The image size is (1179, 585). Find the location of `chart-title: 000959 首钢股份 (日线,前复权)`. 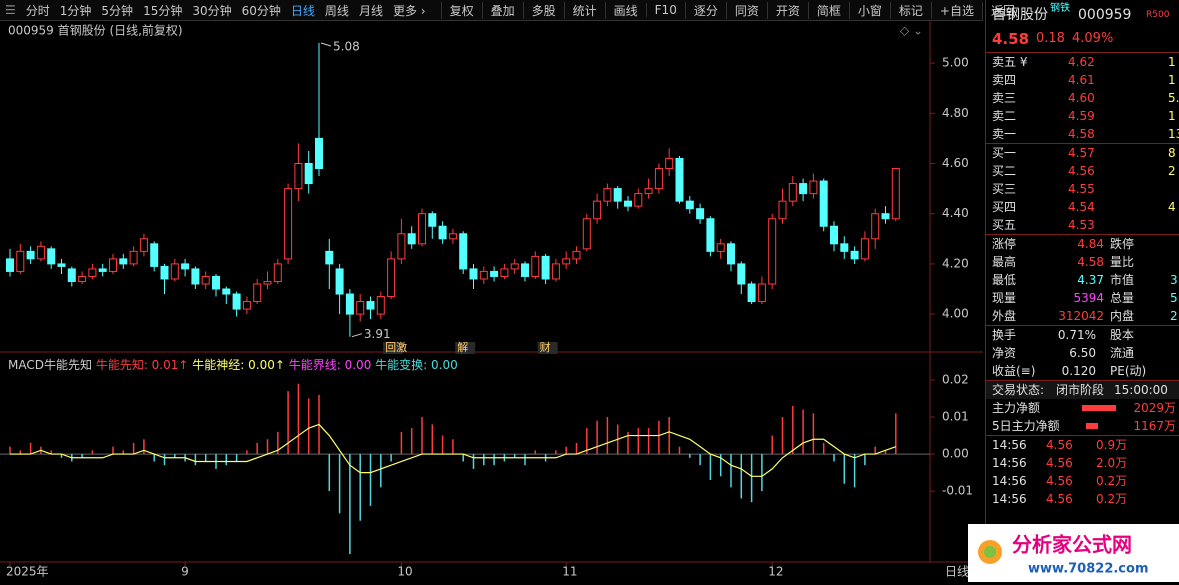

chart-title: 000959 首钢股份 (日线,前复权) is located at coordinates (95, 30).